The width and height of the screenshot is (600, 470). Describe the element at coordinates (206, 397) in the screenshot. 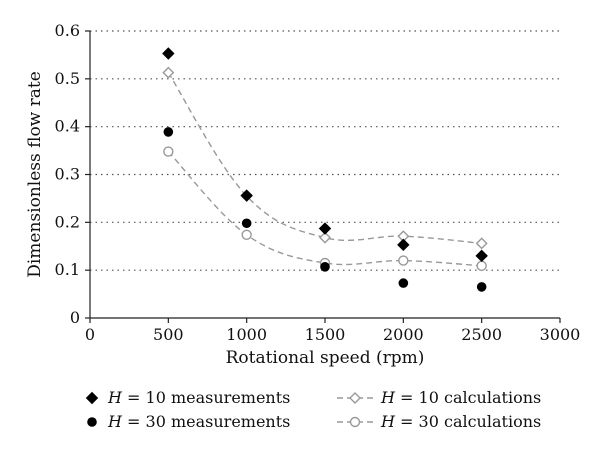

I see `legend-label-rest: = 10 measurements` at that location.